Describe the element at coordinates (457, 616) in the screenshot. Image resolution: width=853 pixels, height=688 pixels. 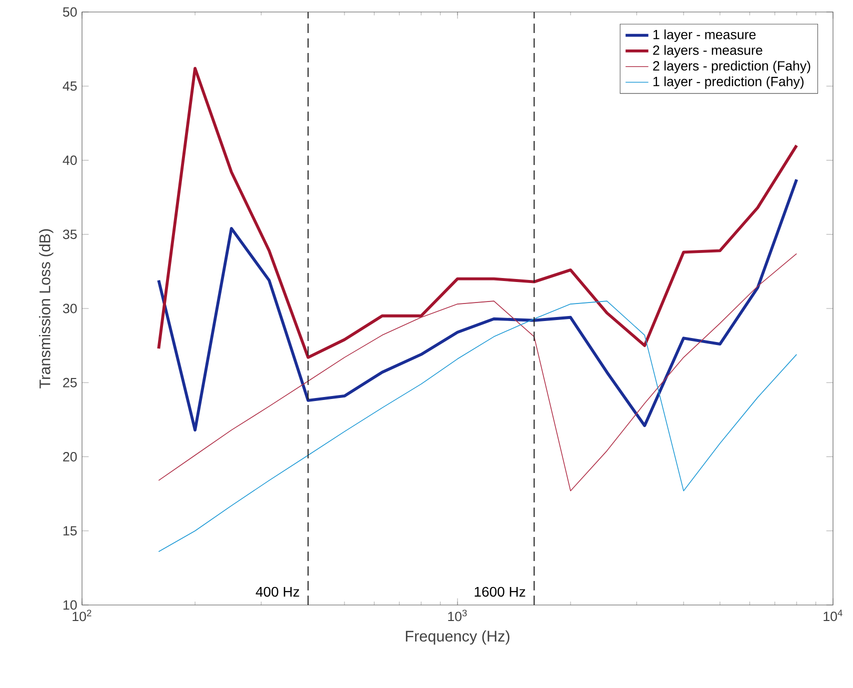
I see `x-tick-label: 10$^{3}$` at that location.